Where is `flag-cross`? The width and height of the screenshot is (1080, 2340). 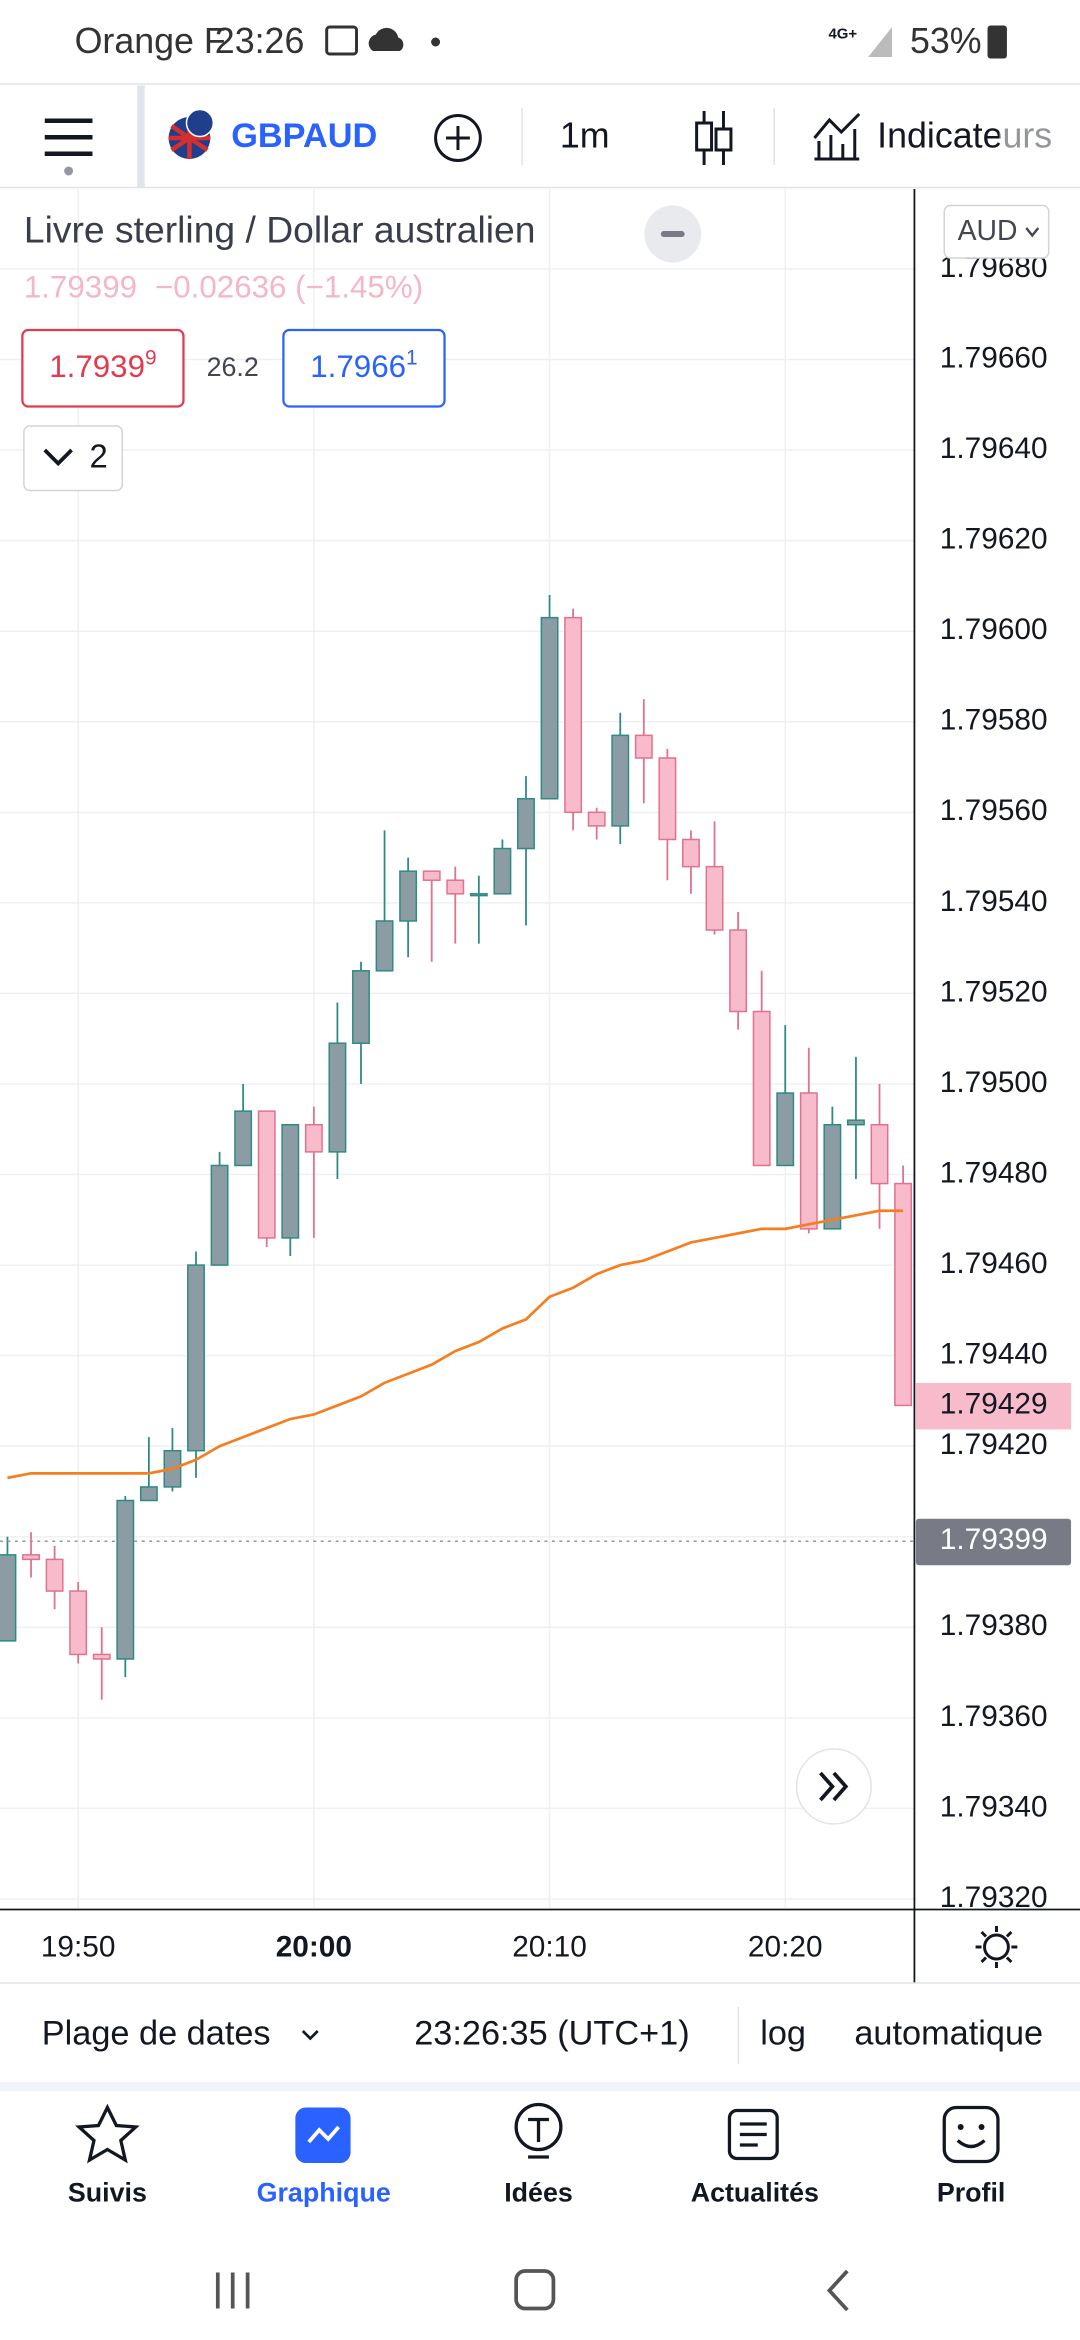
flag-cross is located at coordinates (189, 138).